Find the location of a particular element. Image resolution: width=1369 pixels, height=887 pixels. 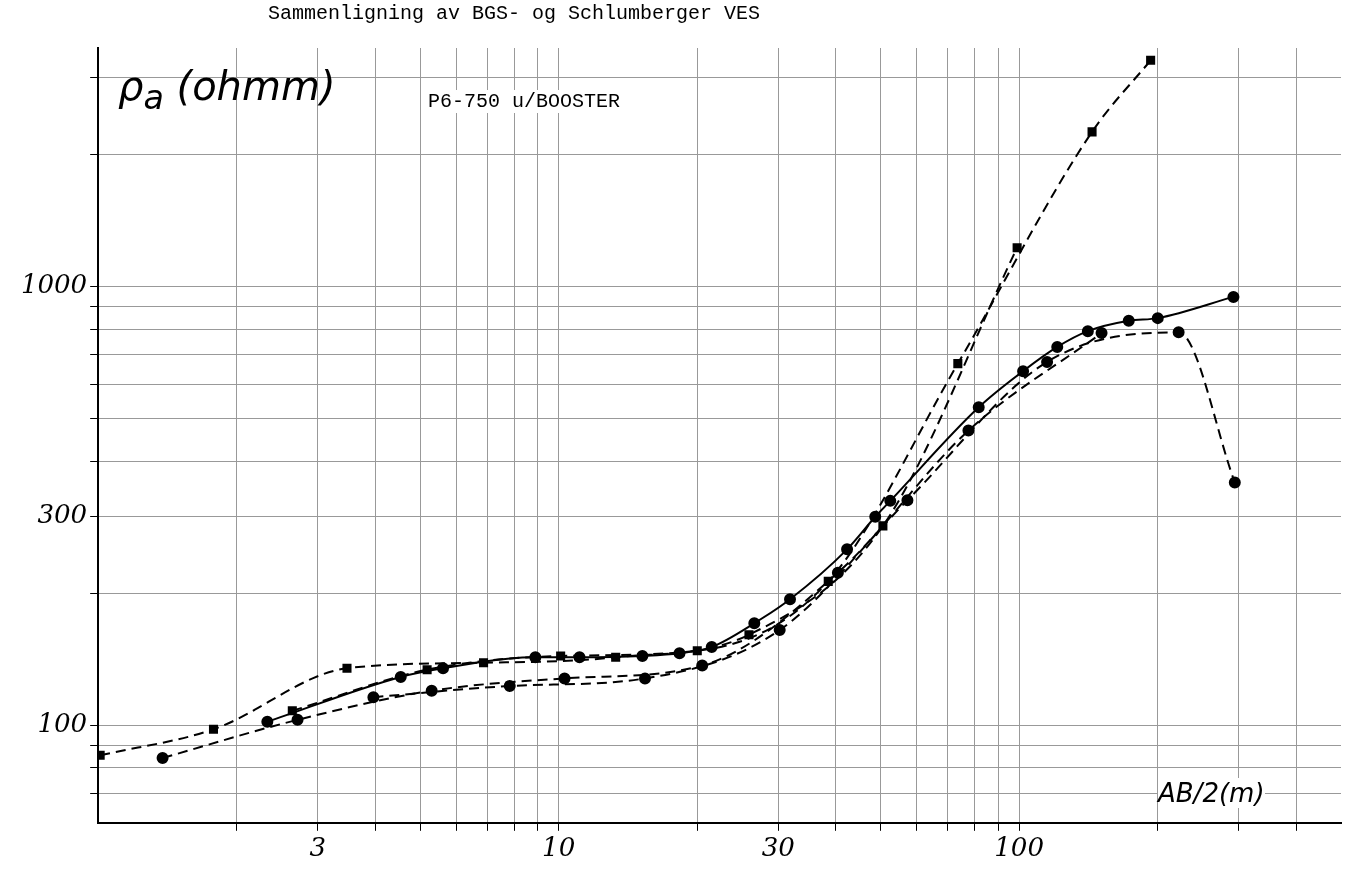

y-tick-label: 300 is located at coordinates (62, 513).